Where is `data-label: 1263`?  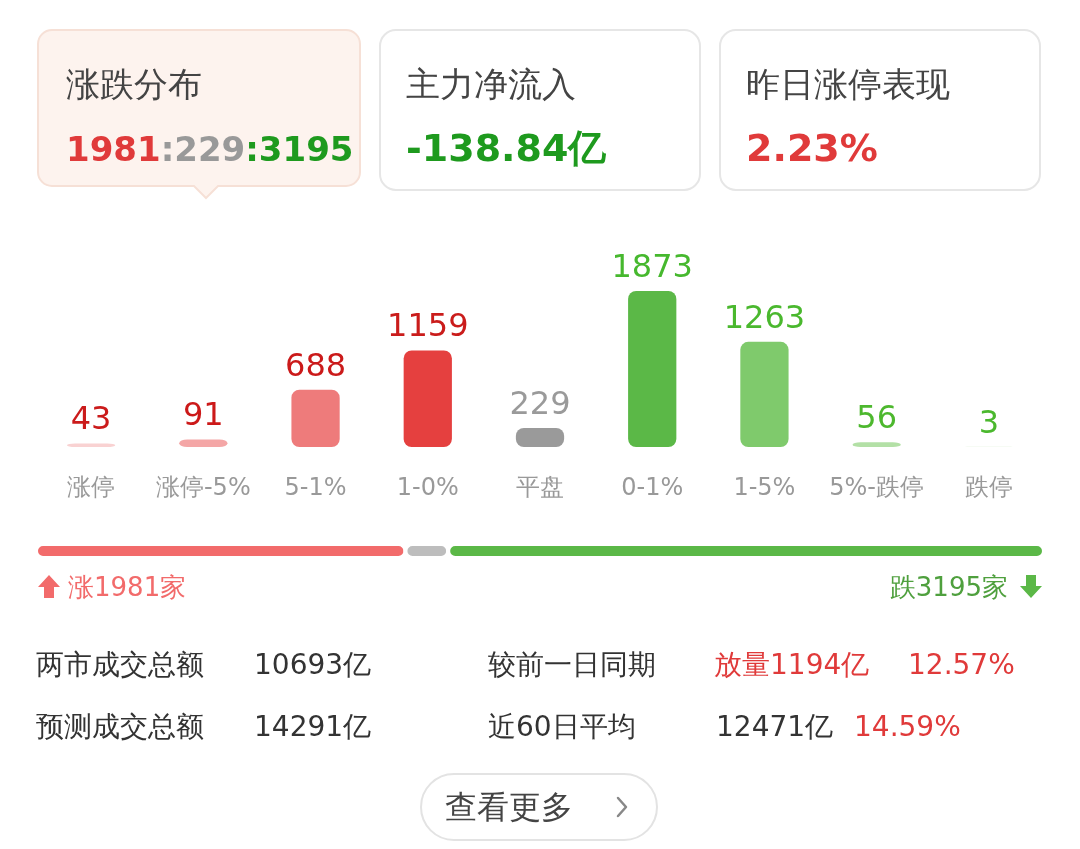
data-label: 1263 is located at coordinates (764, 316).